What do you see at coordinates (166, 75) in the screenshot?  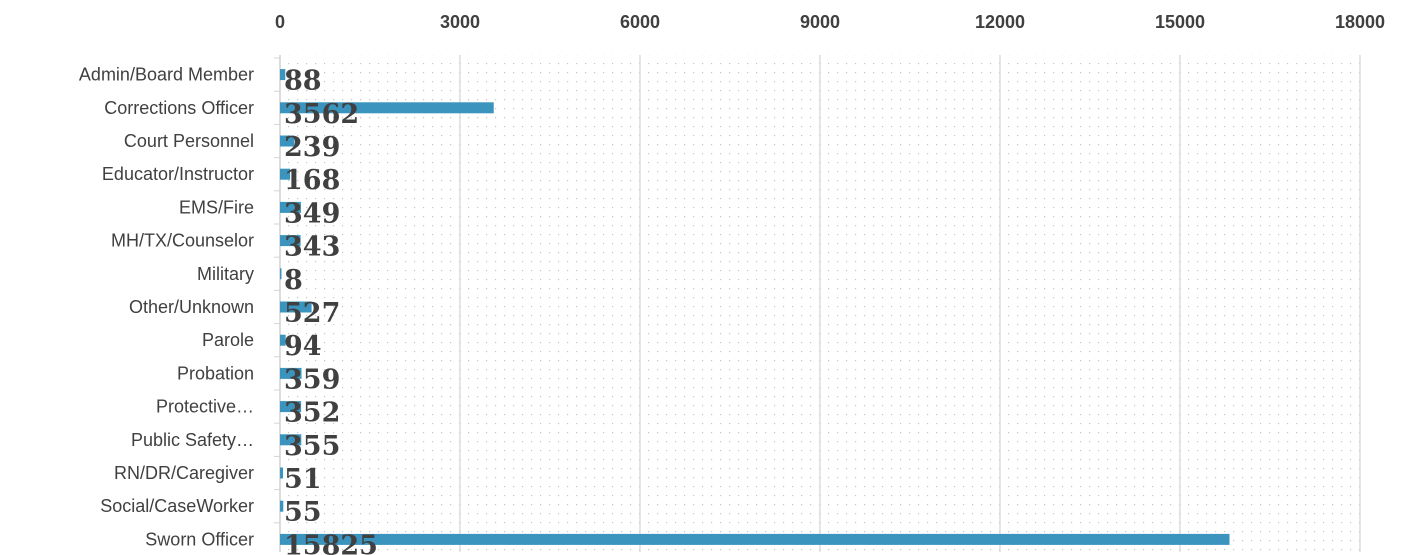 I see `category-label: Admin/Board Member` at bounding box center [166, 75].